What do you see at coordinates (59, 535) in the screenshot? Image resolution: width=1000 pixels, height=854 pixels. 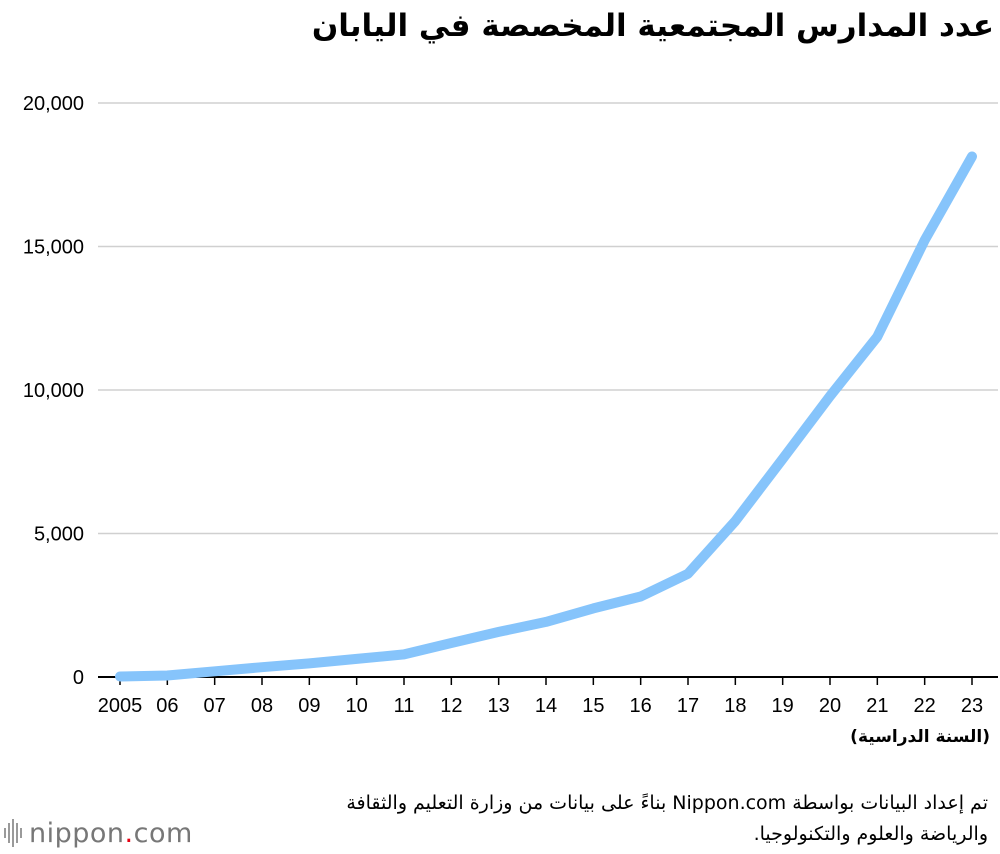 I see `y-tick-label: 5,000` at bounding box center [59, 535].